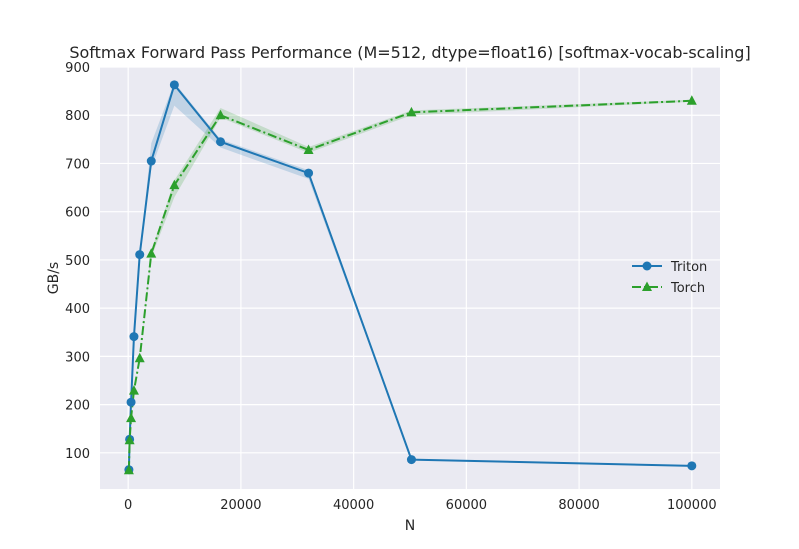 The width and height of the screenshot is (799, 549). Describe the element at coordinates (128, 505) in the screenshot. I see `x-tick-label: 0` at that location.